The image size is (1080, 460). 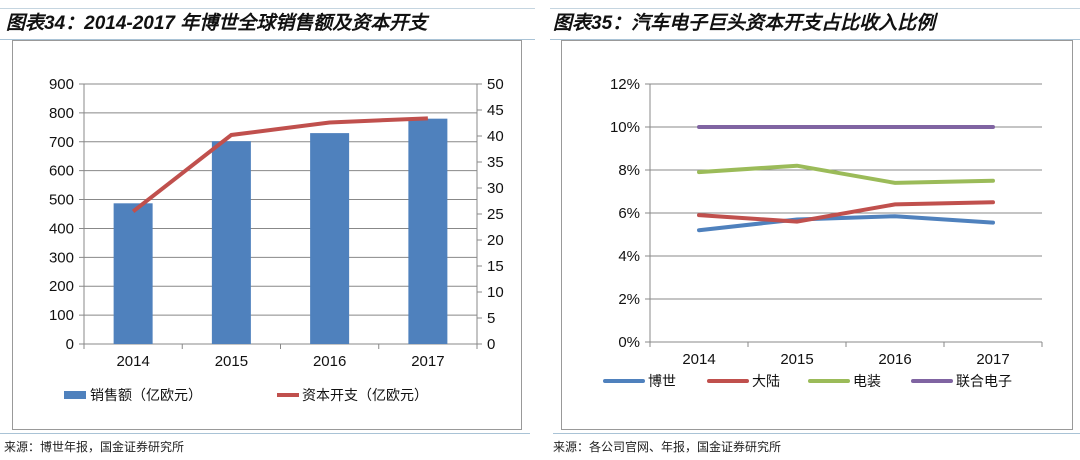 What do you see at coordinates (495, 136) in the screenshot?
I see `y2-tick-label: 40` at bounding box center [495, 136].